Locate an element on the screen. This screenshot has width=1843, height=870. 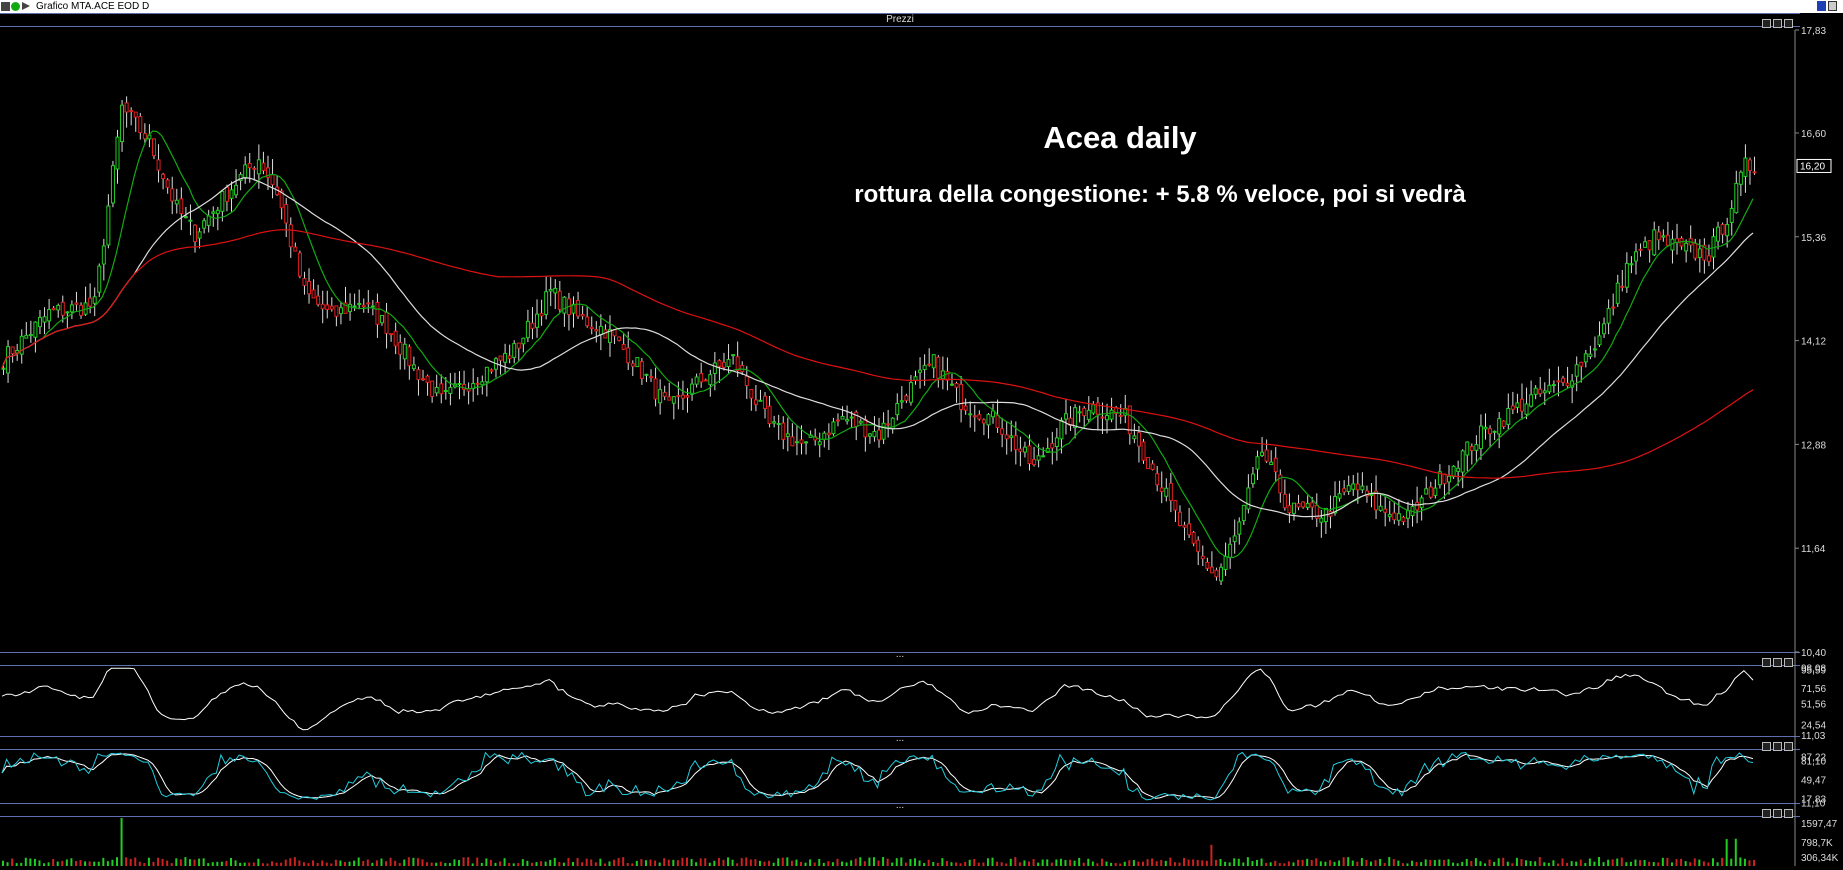
window-controls is located at coordinates (1827, 6).